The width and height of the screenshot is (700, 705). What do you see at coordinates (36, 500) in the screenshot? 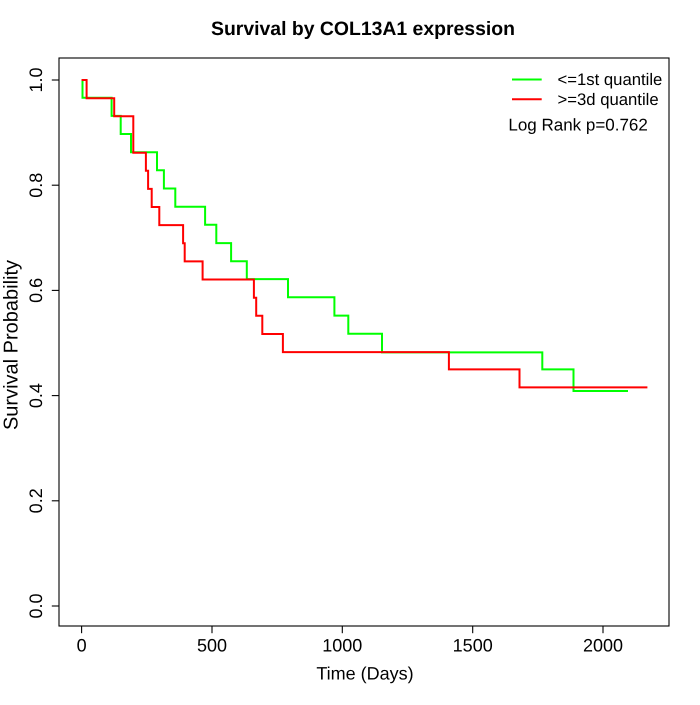
I see `svg-text: 0.2` at bounding box center [36, 500].